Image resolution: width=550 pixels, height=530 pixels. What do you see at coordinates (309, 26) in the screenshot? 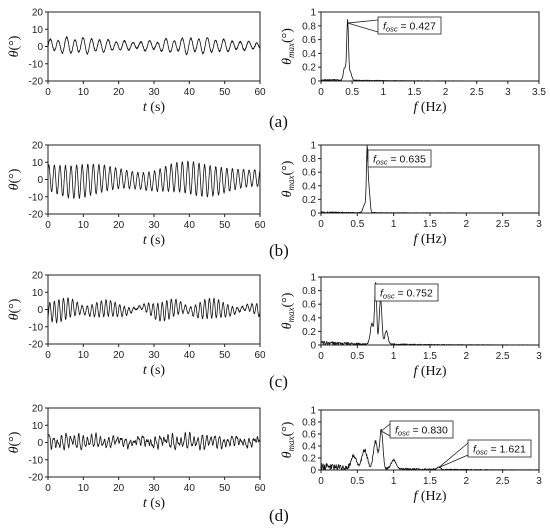
I see `panel1-ytick-label-4: 0.8` at bounding box center [309, 26].